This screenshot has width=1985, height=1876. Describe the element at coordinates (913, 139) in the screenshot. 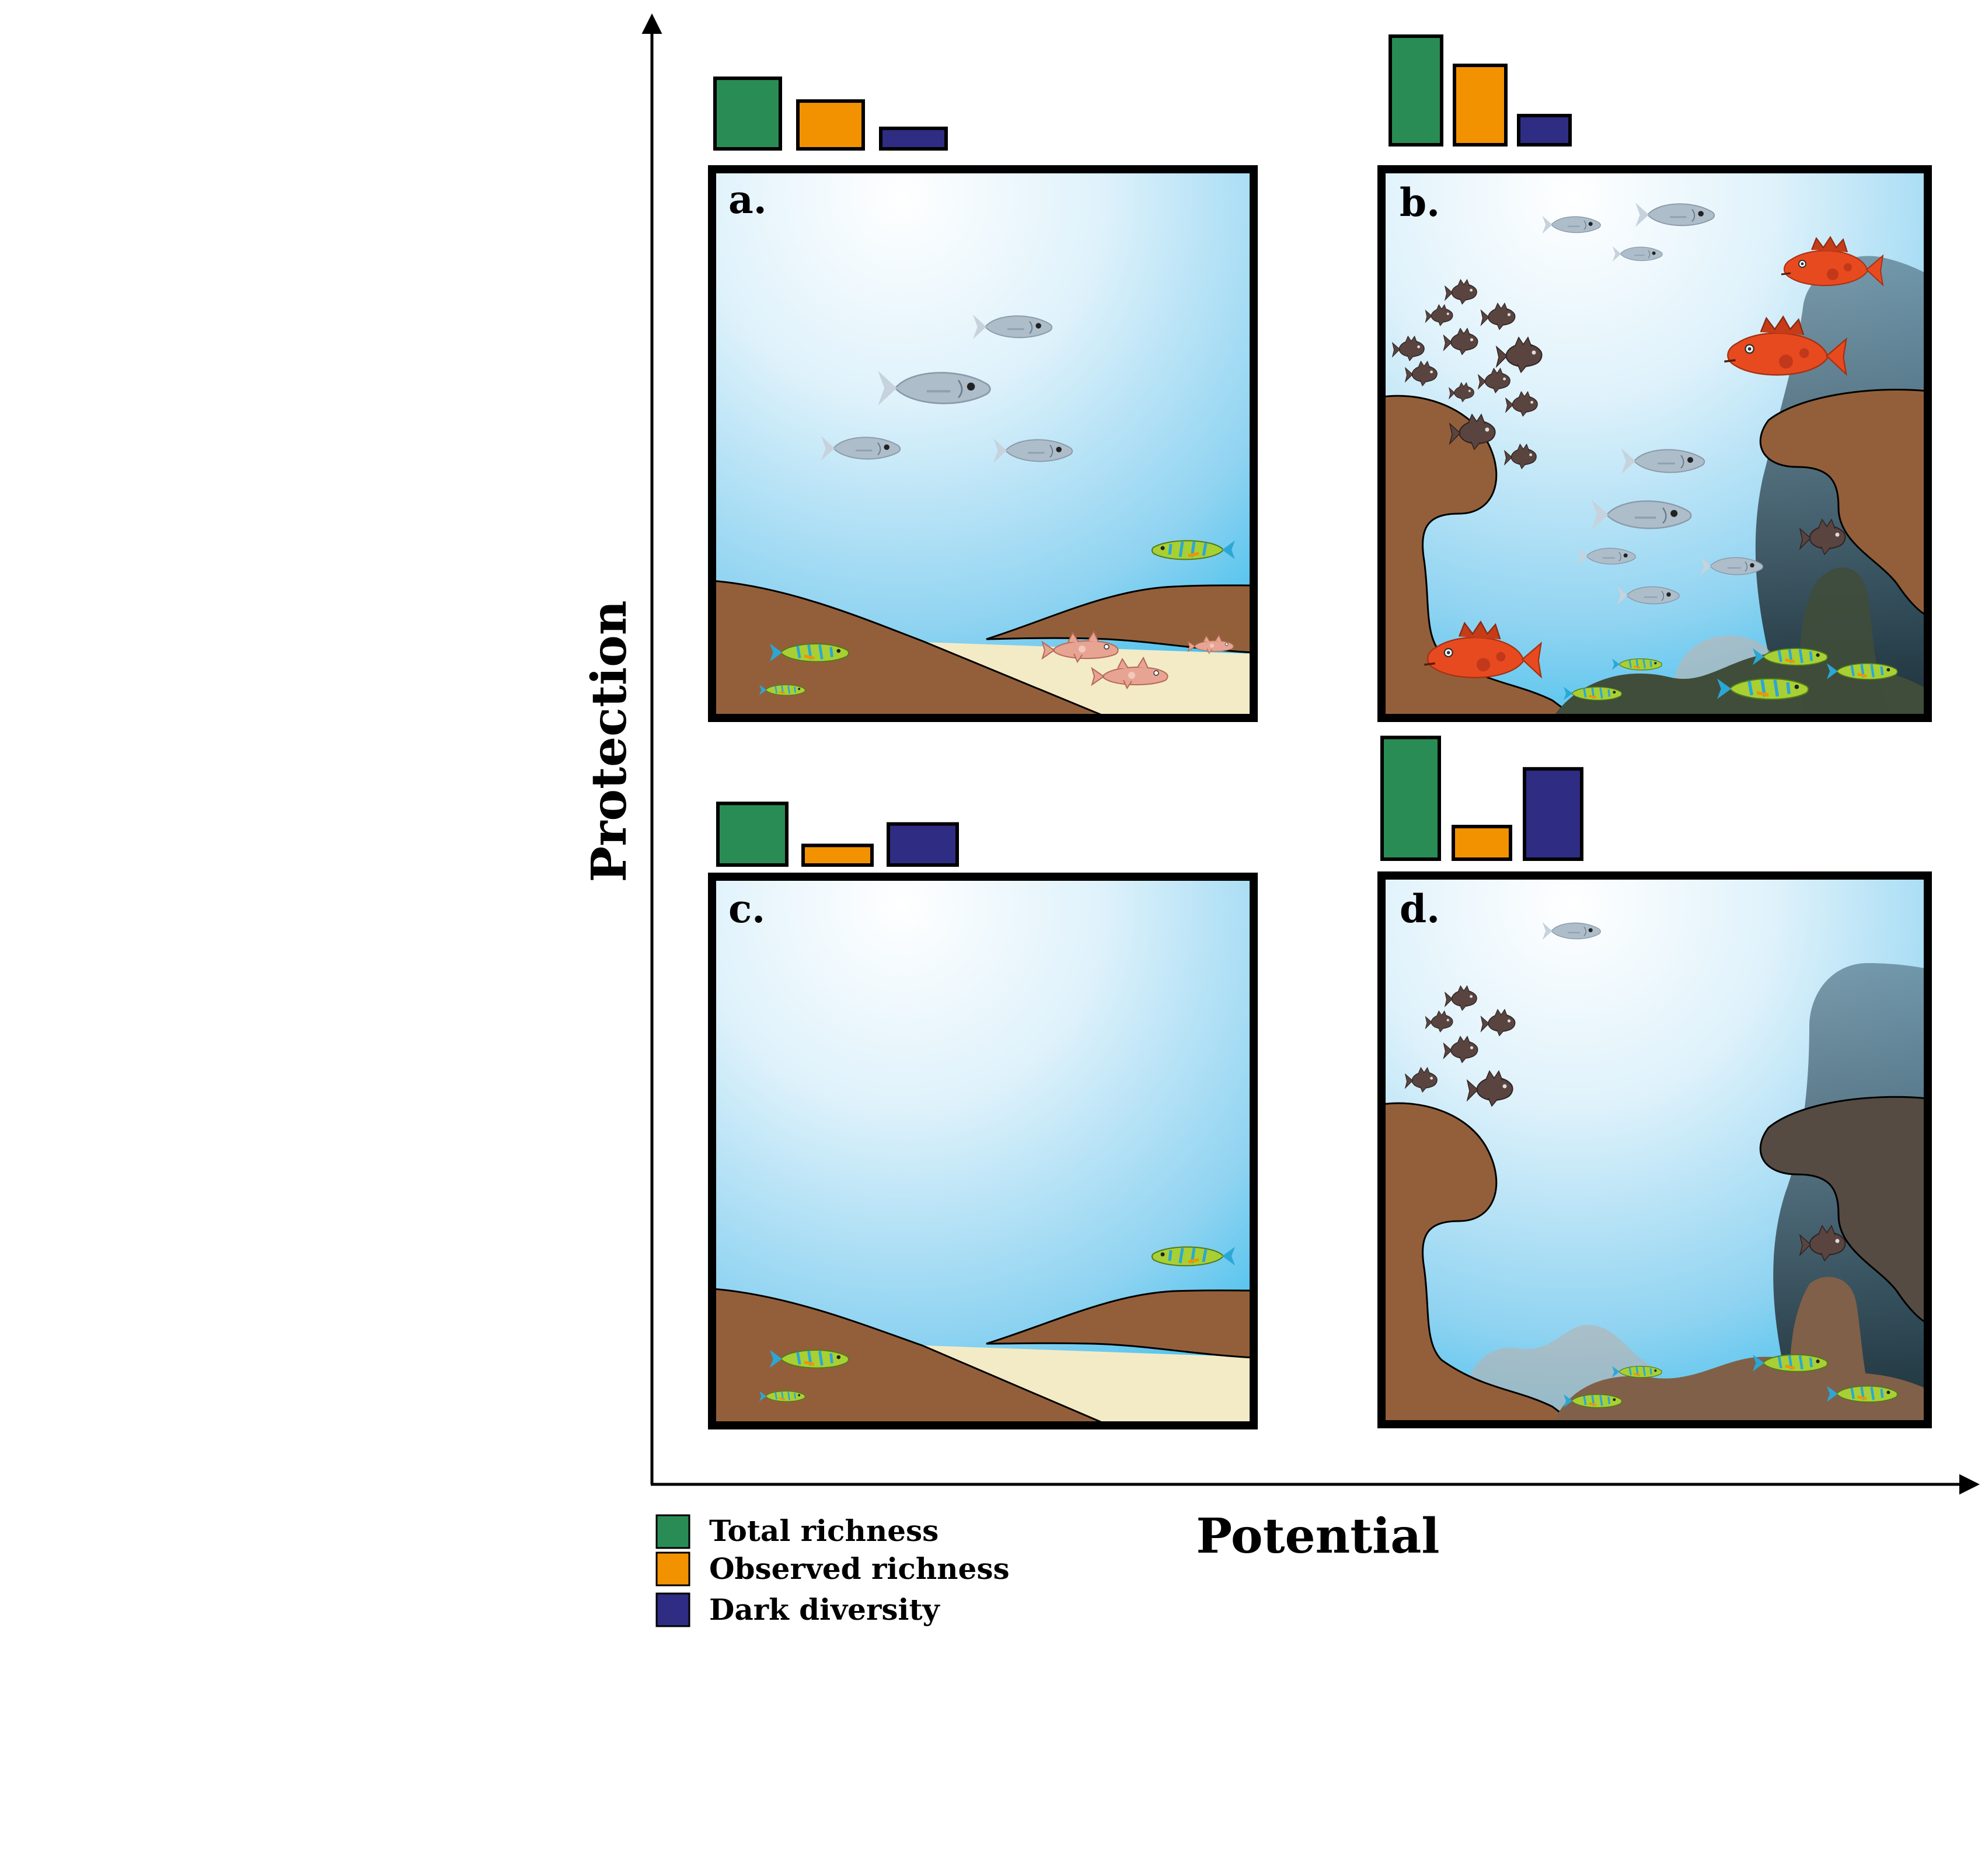

I see `bar-dark-diversity-a` at that location.